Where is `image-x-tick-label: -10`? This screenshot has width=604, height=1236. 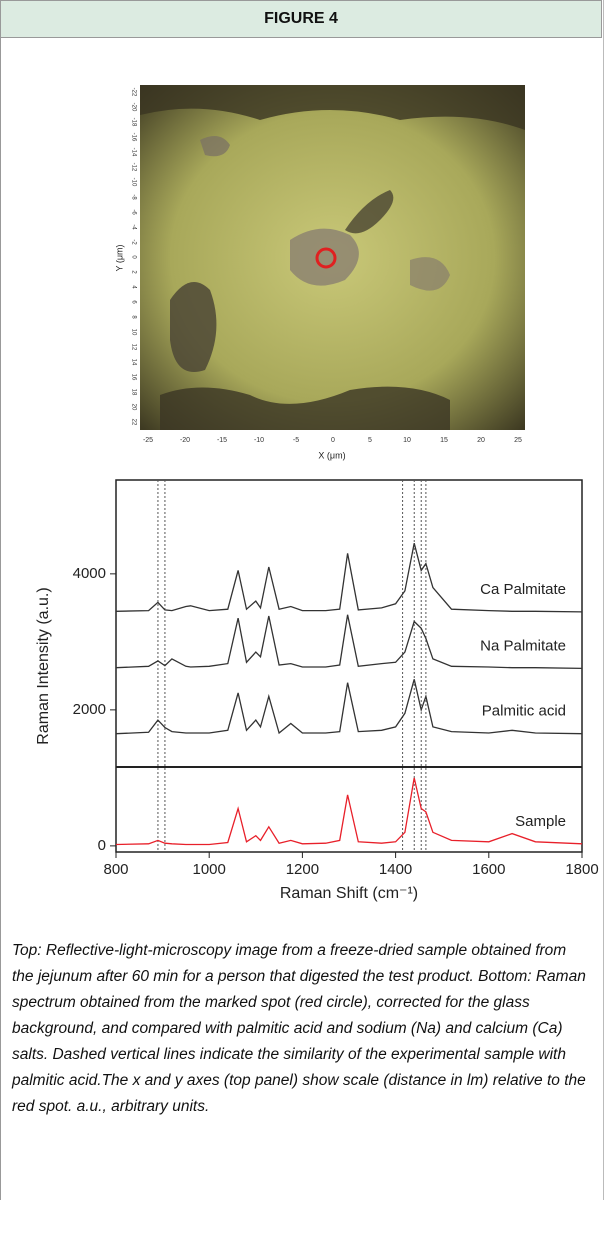
image-x-tick-label: -10 is located at coordinates (259, 440).